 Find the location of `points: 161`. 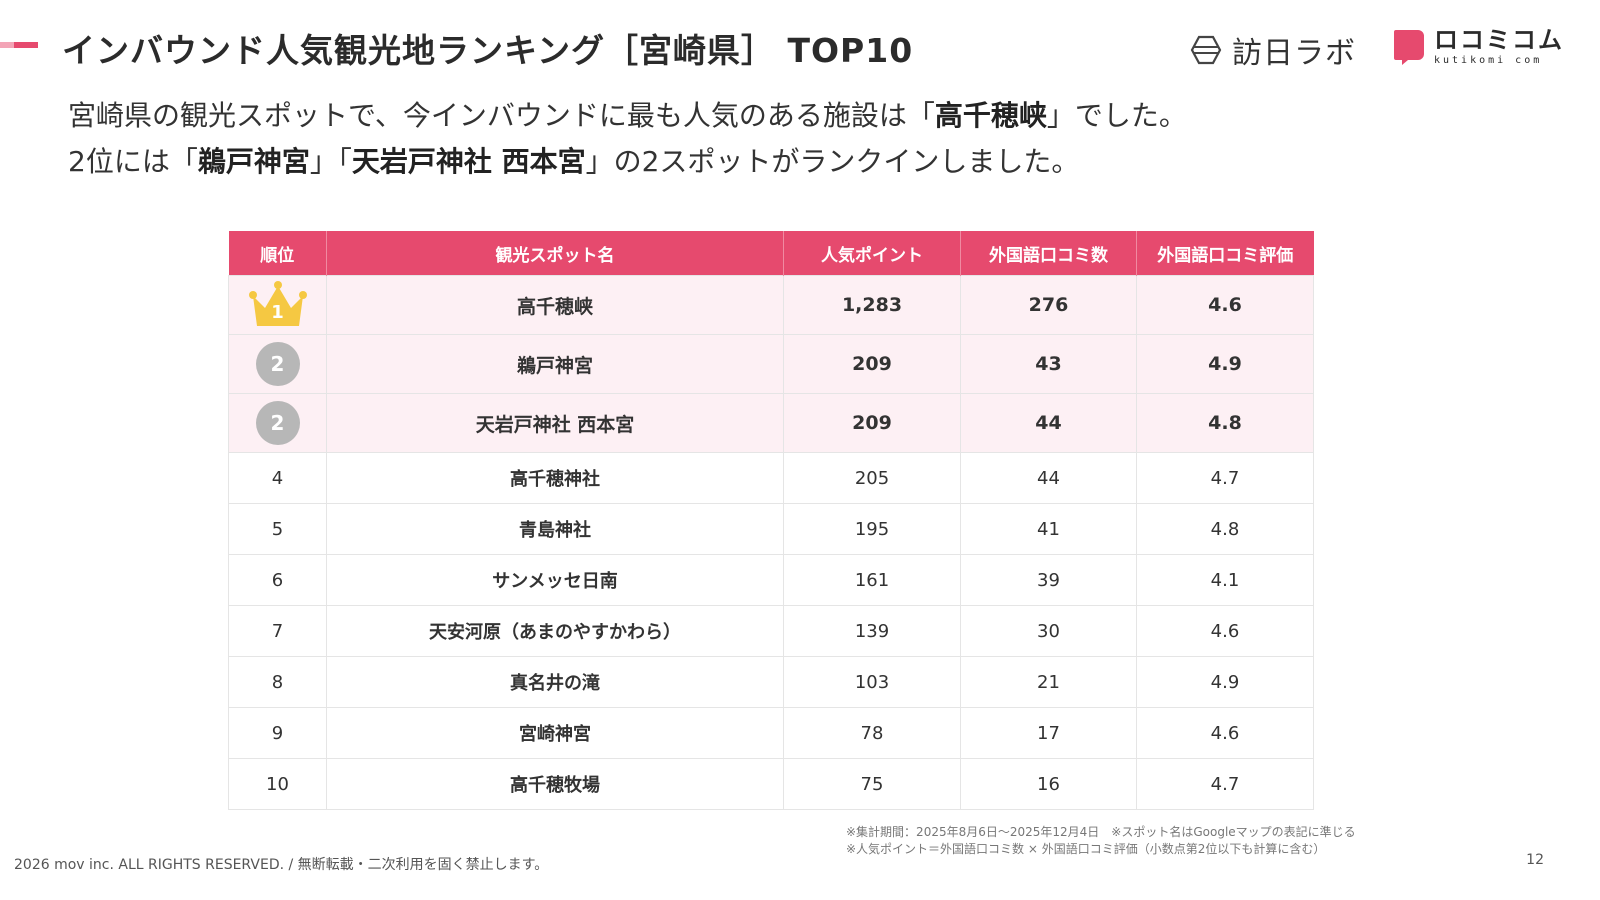

points: 161 is located at coordinates (872, 580).